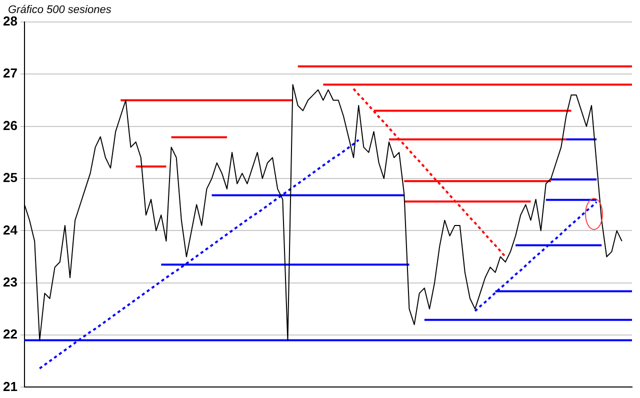 The image size is (640, 398). What do you see at coordinates (10, 21) in the screenshot?
I see `y-tick-label: 28` at bounding box center [10, 21].